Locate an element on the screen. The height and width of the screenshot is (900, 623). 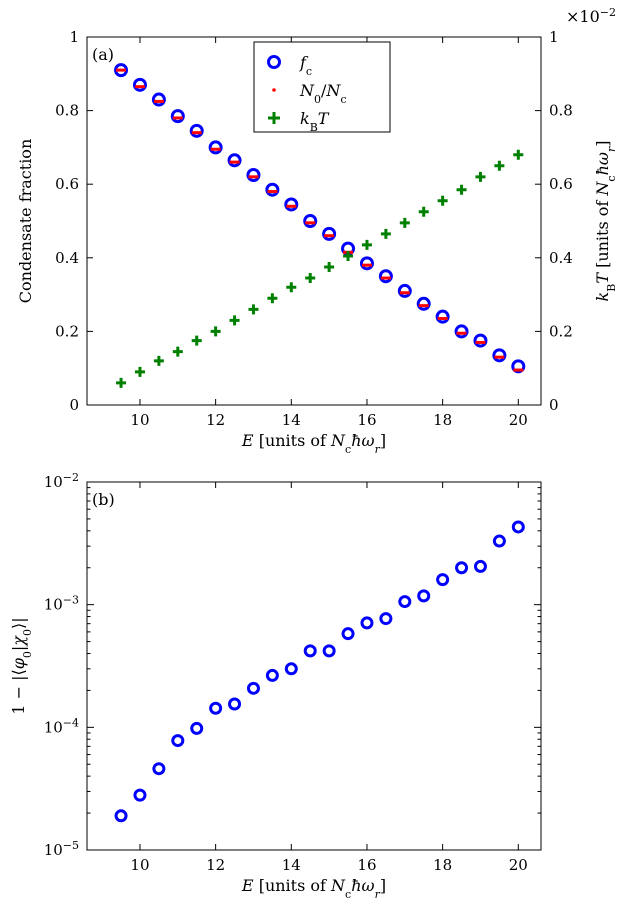
legend-label-fc: fc is located at coordinates (305, 65).